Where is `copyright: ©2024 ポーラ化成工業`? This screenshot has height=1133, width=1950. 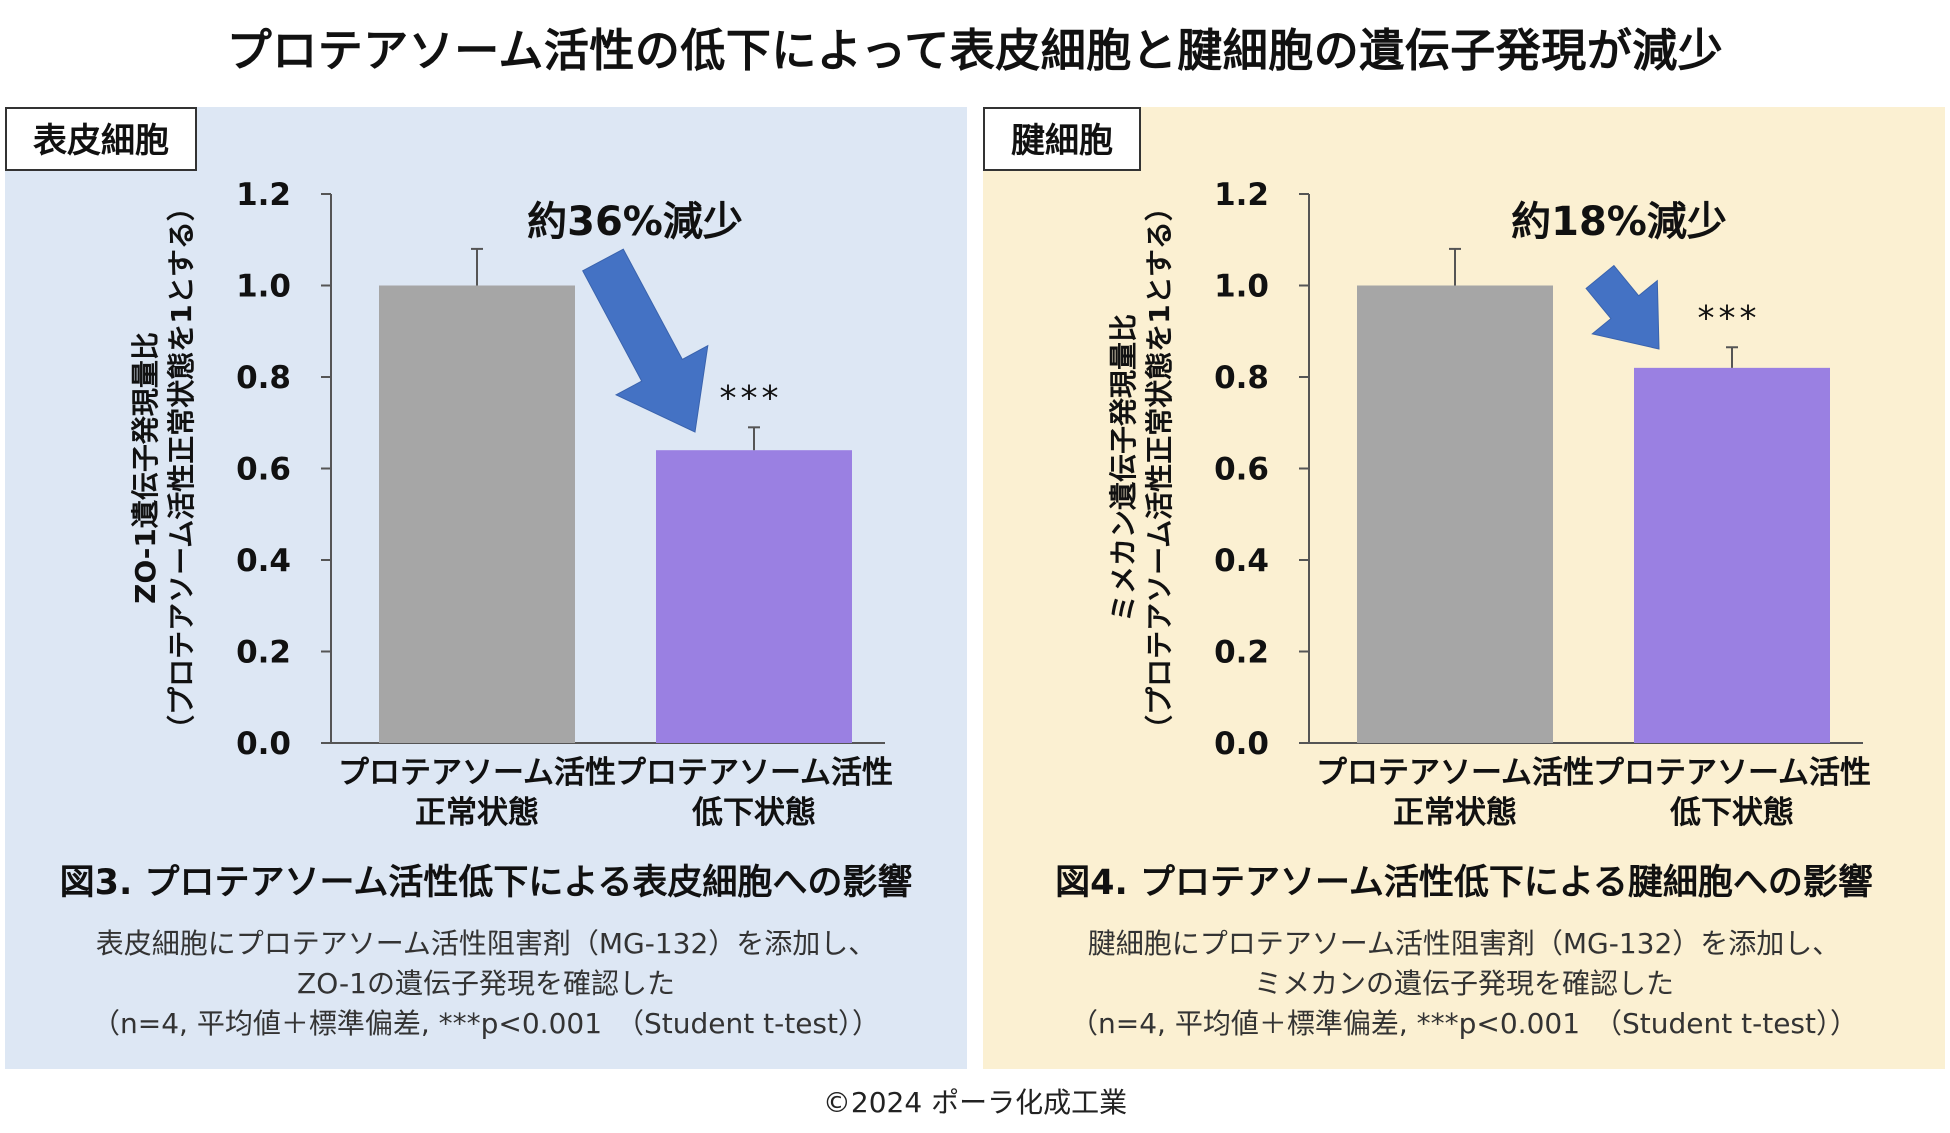
copyright: ©2024 ポーラ化成工業 is located at coordinates (975, 1102).